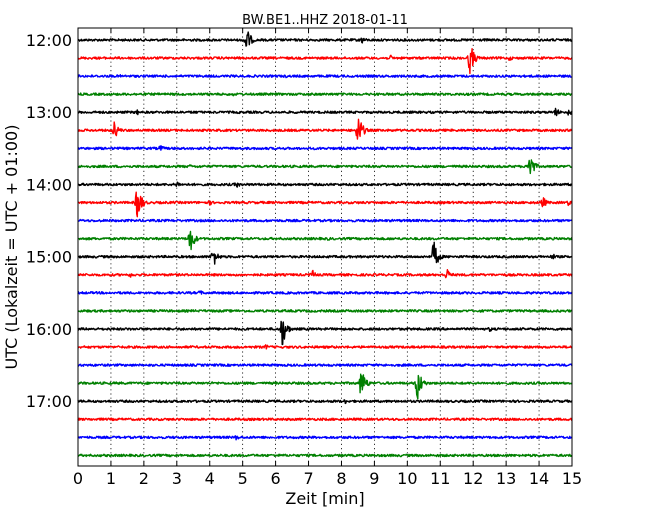 The height and width of the screenshot is (520, 650). I want to click on x-tick-label: 10, so click(407, 478).